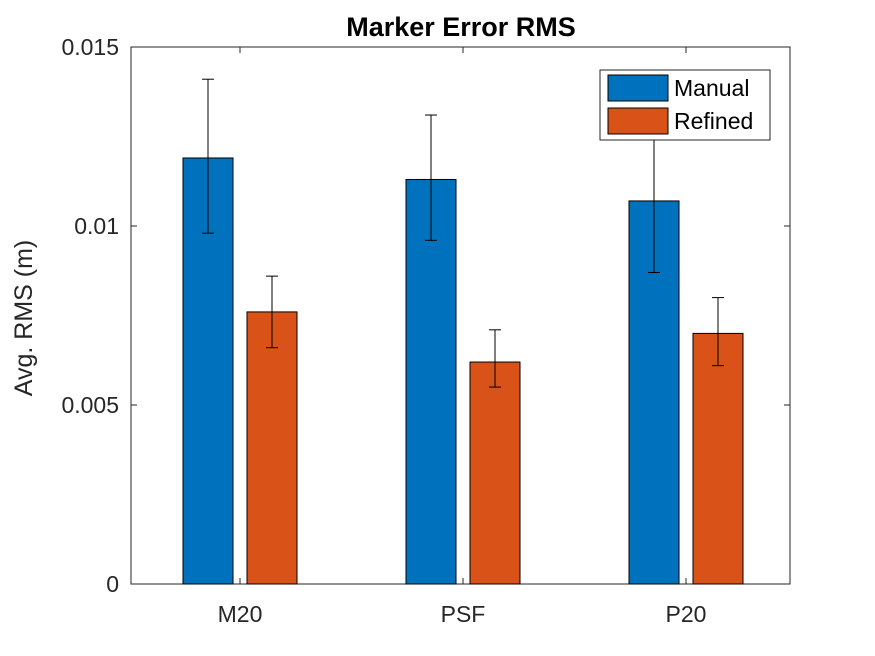  Describe the element at coordinates (638, 121) in the screenshot. I see `legend-swatch-refined` at that location.